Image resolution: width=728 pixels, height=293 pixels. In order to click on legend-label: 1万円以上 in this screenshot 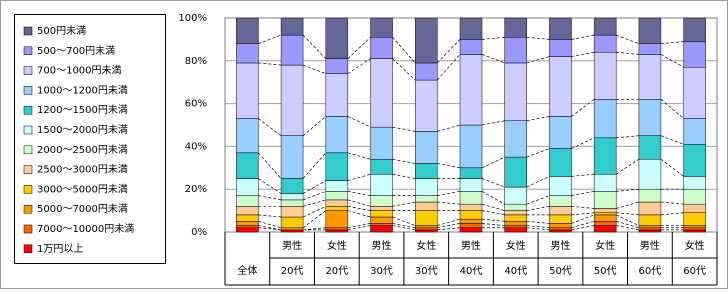, I will do `click(60, 249)`.